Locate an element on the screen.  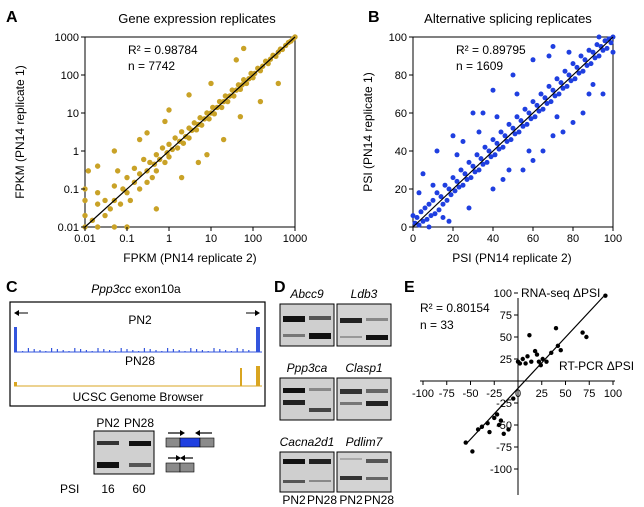
browser-frame is located at coordinates (137, 354).